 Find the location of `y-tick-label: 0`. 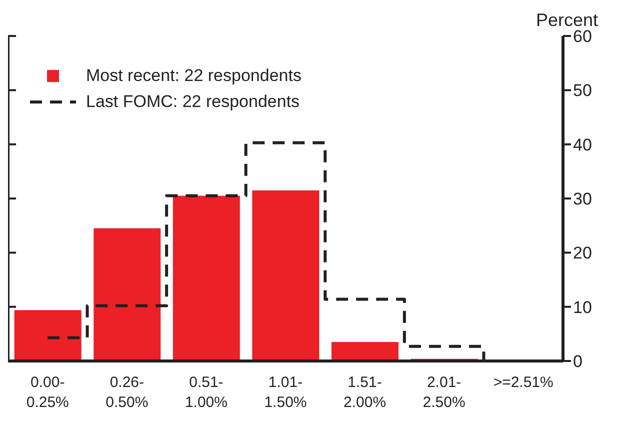

y-tick-label: 0 is located at coordinates (577, 362).